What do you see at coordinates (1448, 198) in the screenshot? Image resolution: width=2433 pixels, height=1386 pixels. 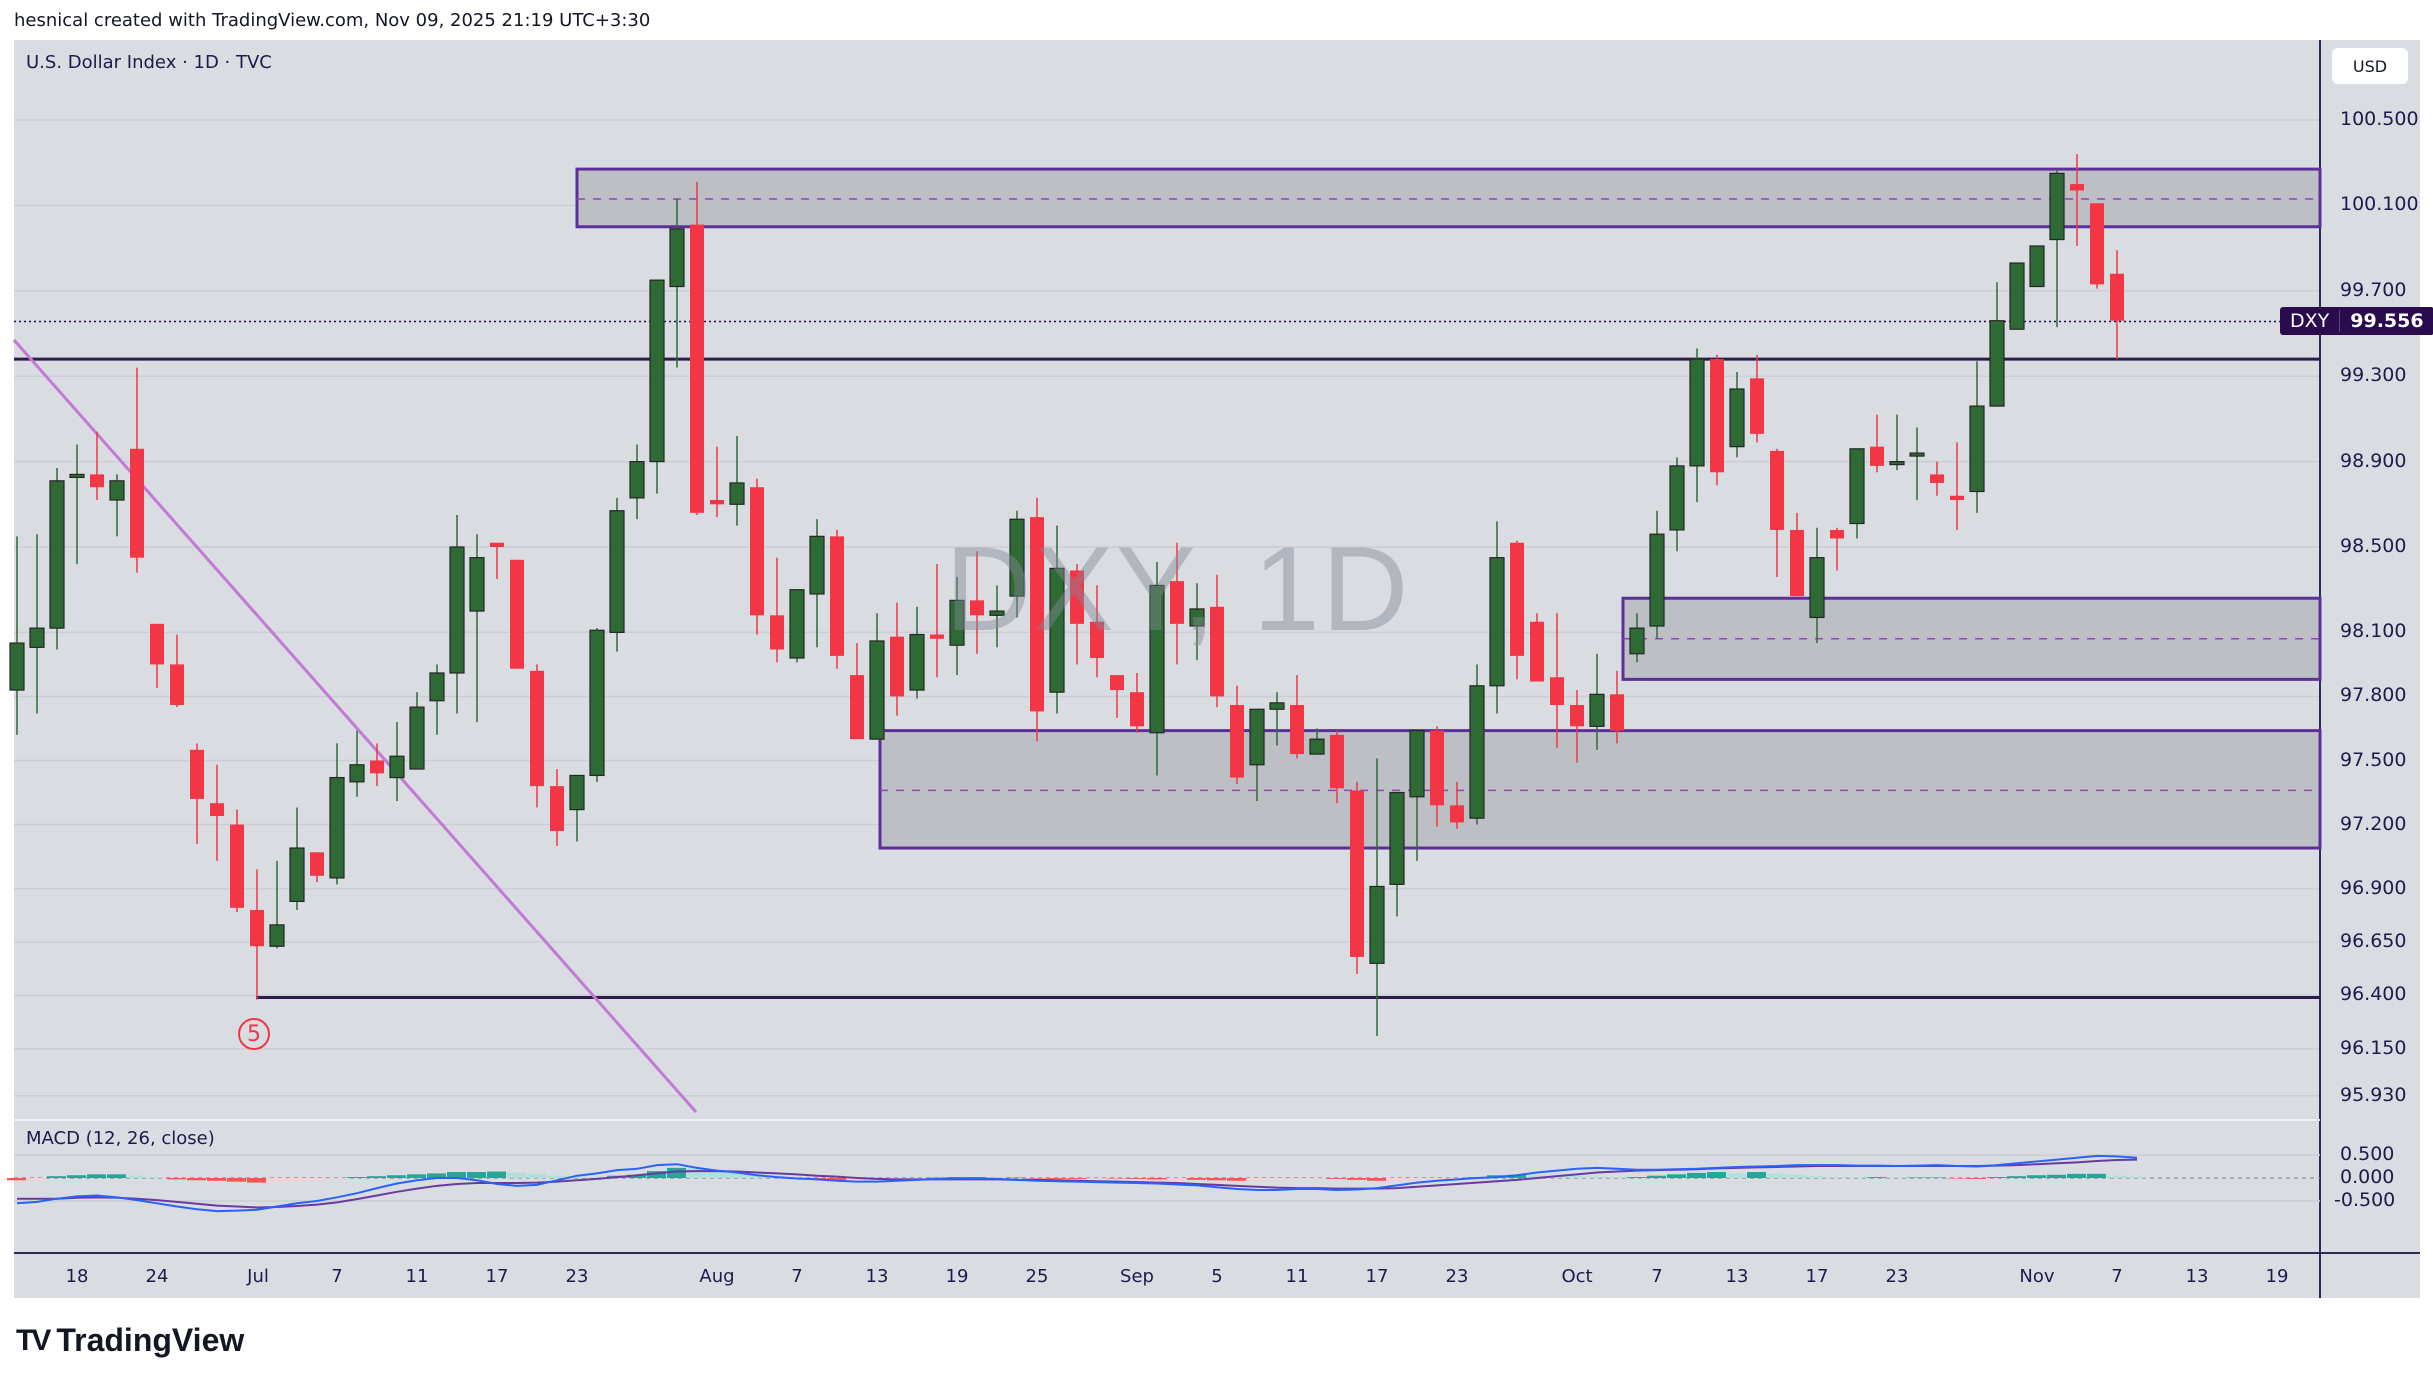 I see `upper-supply-zone` at bounding box center [1448, 198].